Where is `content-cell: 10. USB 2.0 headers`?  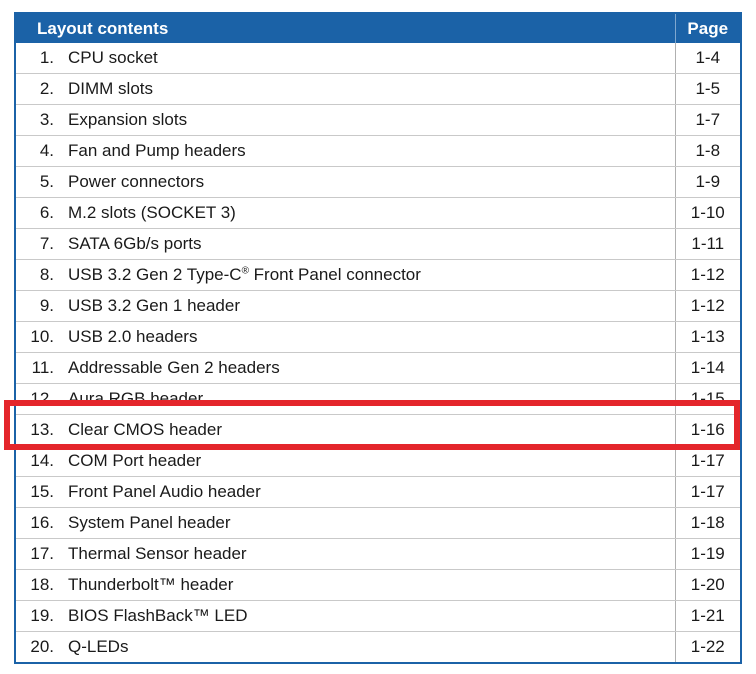 content-cell: 10. USB 2.0 headers is located at coordinates (345, 337).